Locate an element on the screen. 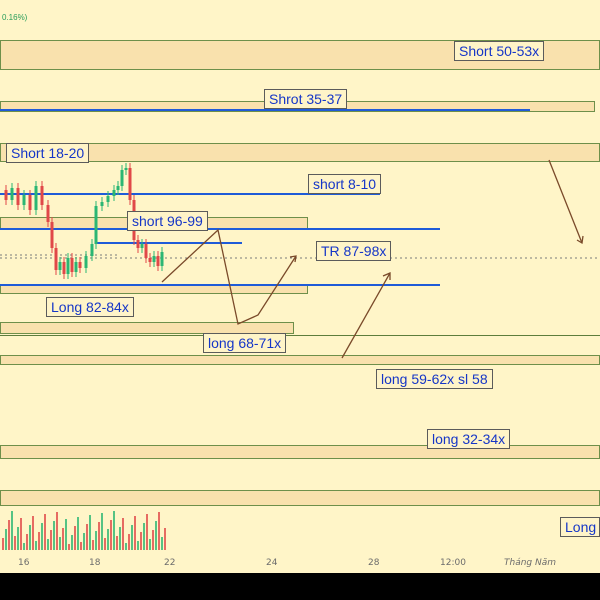  arrowhead-line is located at coordinates (386, 276).